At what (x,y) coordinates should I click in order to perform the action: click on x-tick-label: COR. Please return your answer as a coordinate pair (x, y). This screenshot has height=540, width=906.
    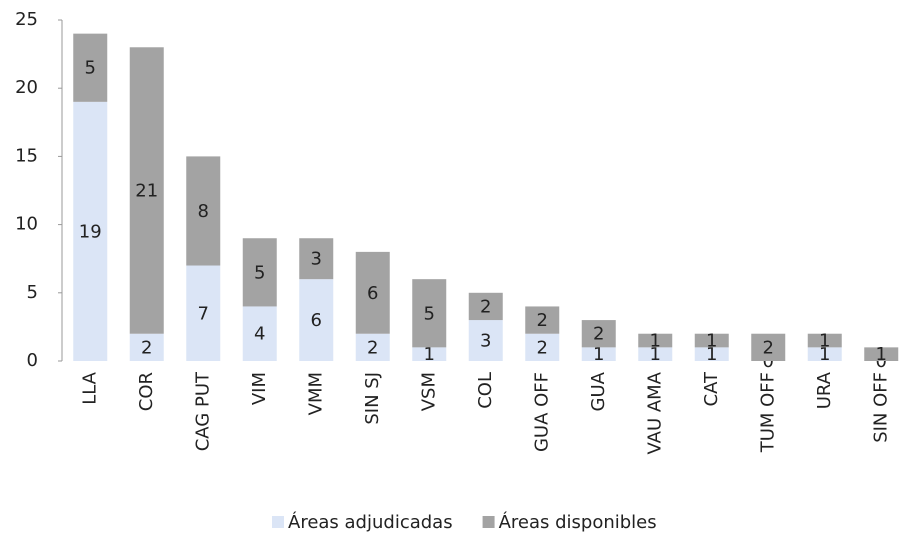
    Looking at the image, I should click on (146, 391).